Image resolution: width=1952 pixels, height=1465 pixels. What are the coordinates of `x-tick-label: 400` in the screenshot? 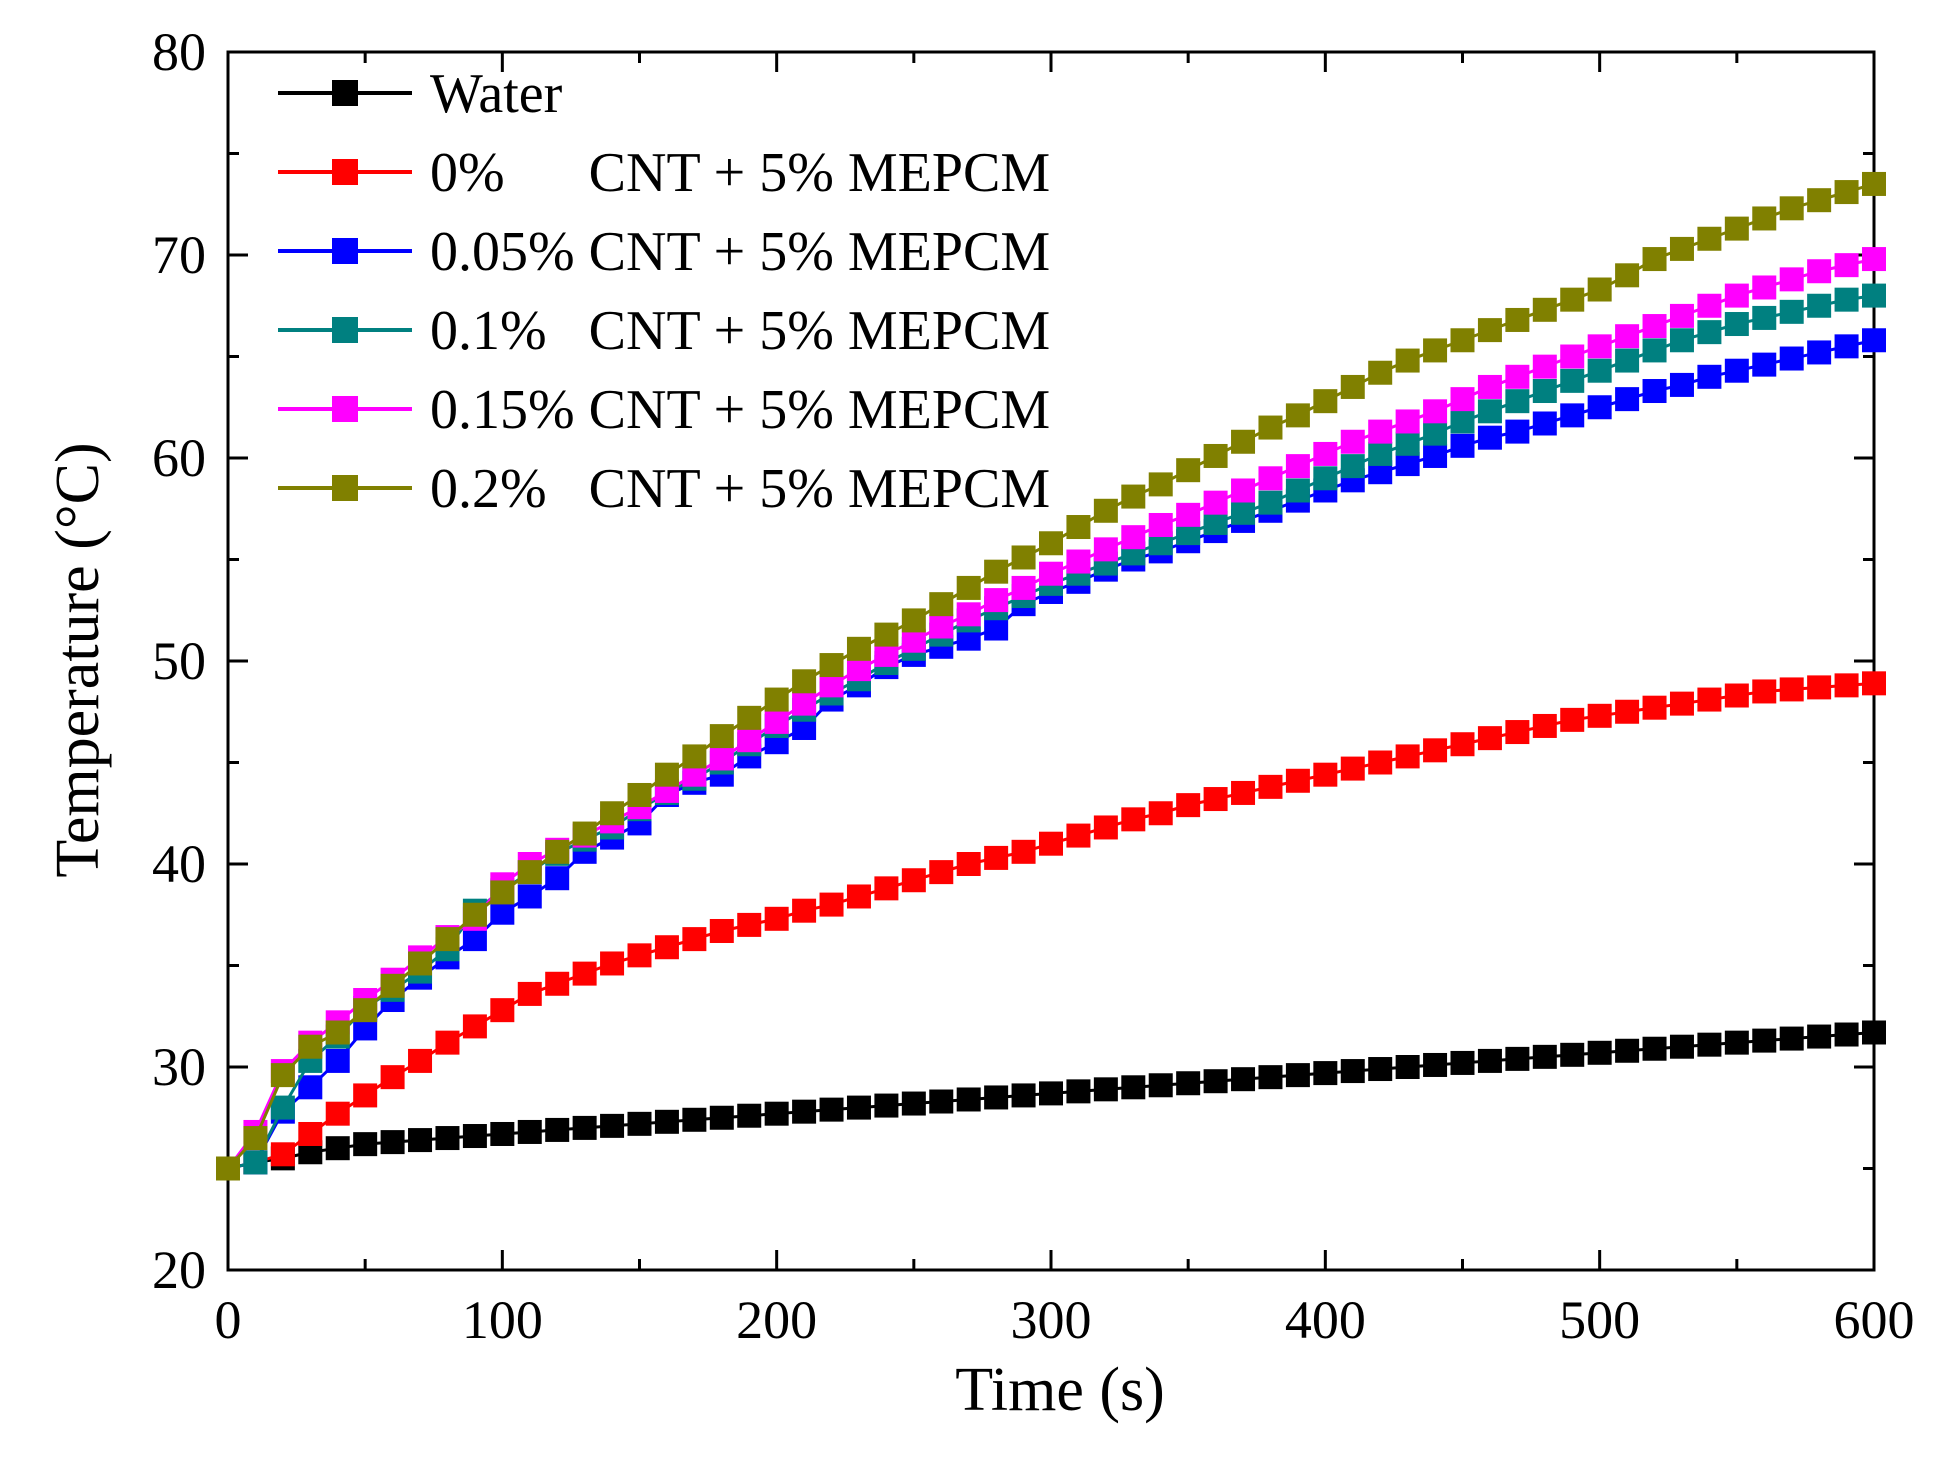 It's located at (1325, 1320).